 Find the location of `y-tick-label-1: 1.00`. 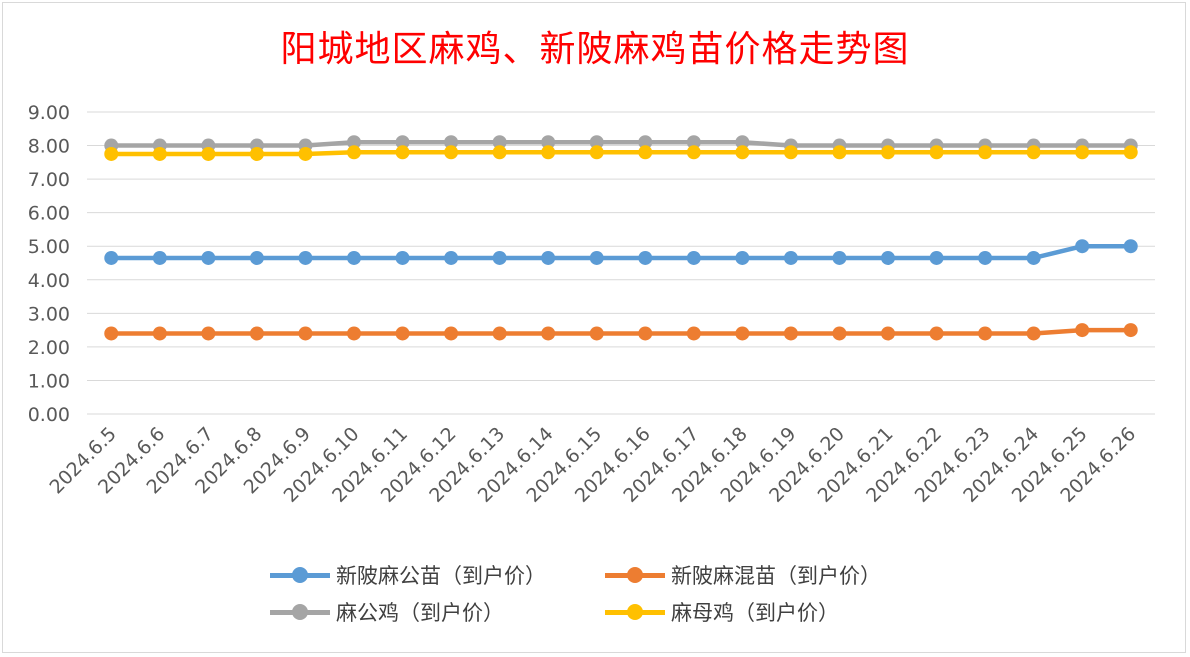

y-tick-label-1: 1.00 is located at coordinates (49, 381).